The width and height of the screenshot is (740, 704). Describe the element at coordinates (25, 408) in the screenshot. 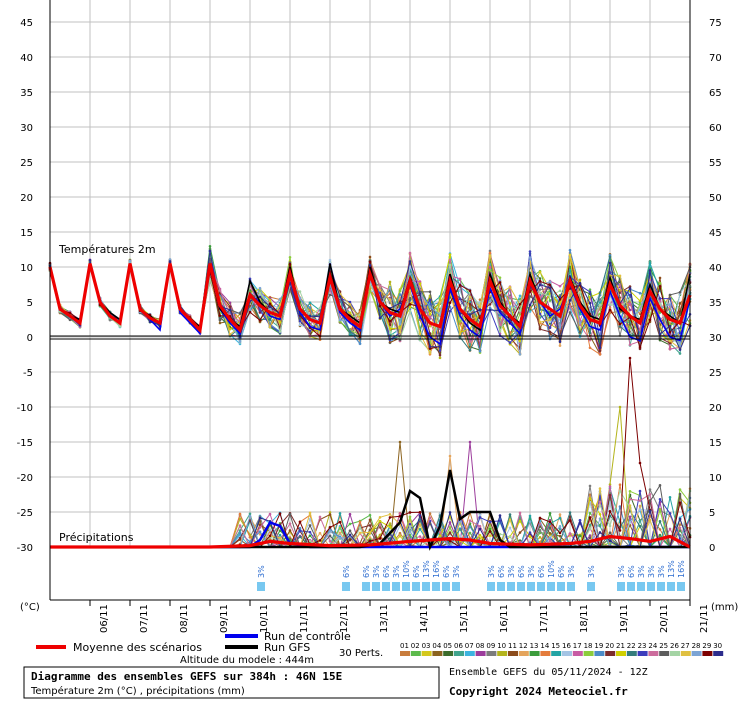

I see `y-left-tick-label: -10` at that location.